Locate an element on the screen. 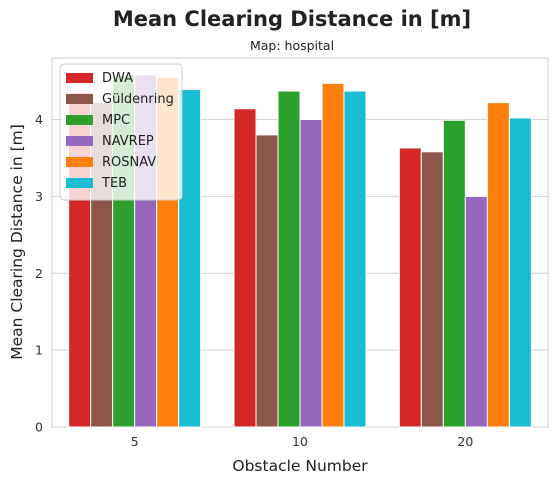 The image size is (558, 484). legend: DWA Güldenring MPC NAVREP ROSNAV TEB is located at coordinates (121, 132).